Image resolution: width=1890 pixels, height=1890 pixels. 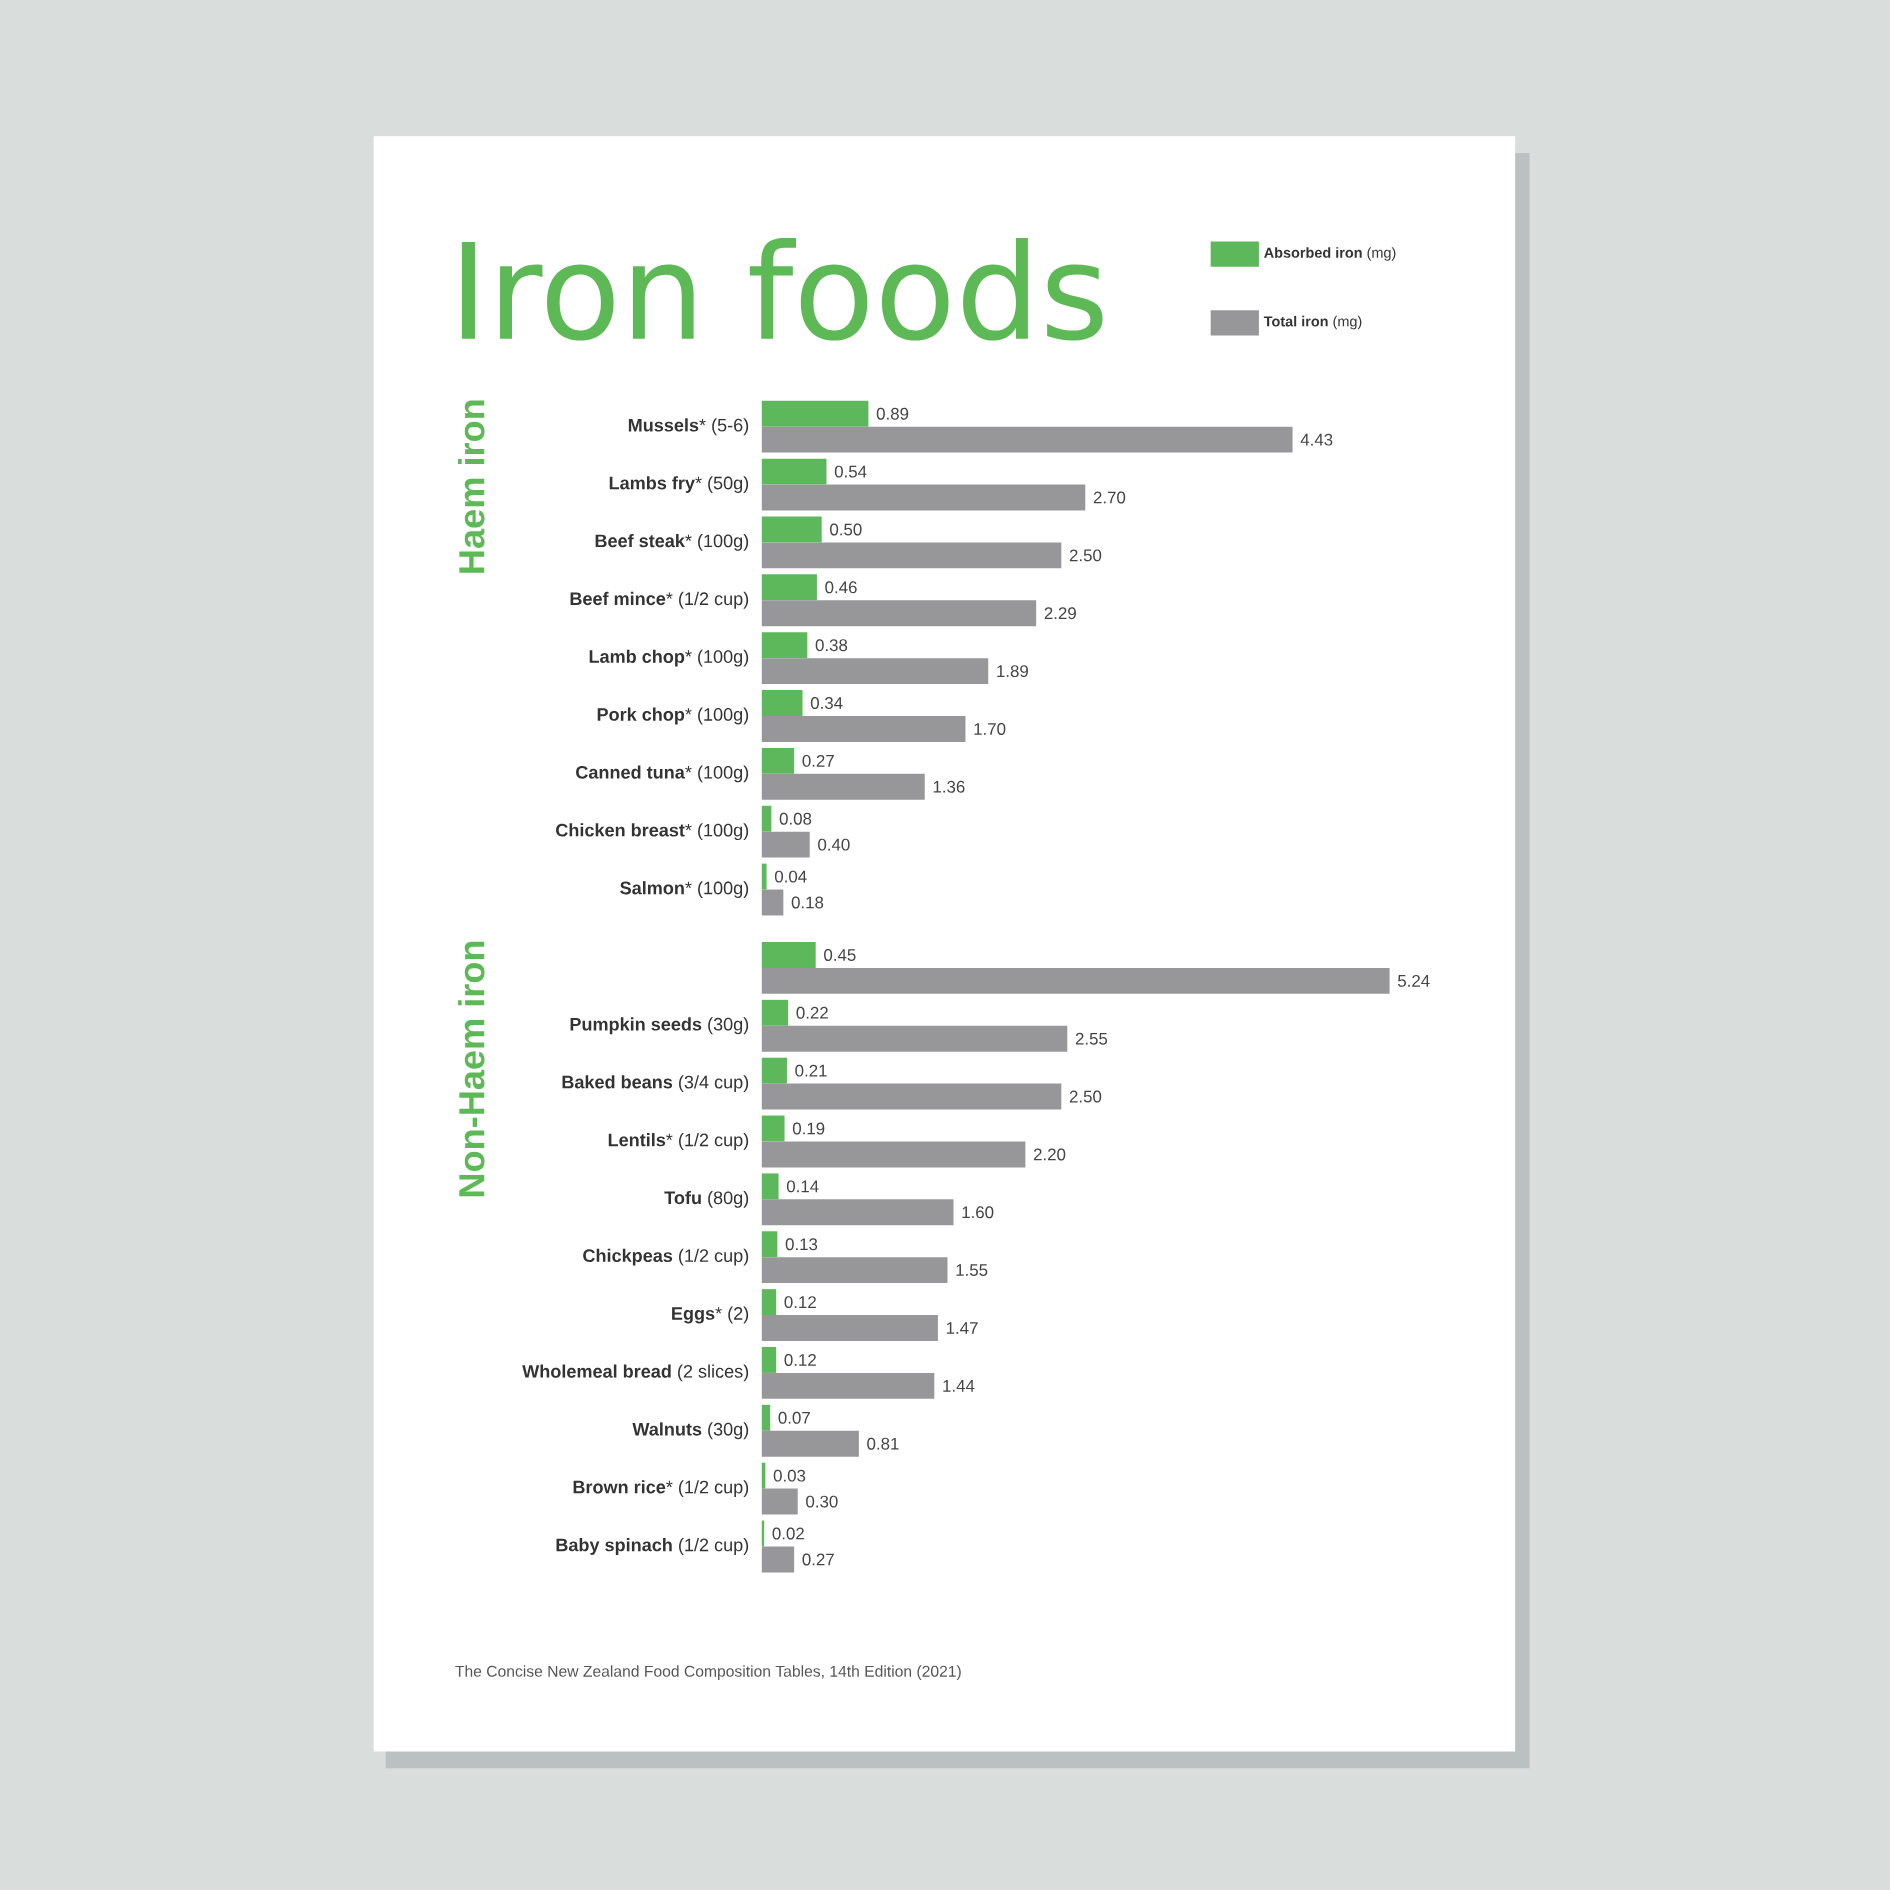 What do you see at coordinates (978, 1212) in the screenshot?
I see `data-label: 1.60` at bounding box center [978, 1212].